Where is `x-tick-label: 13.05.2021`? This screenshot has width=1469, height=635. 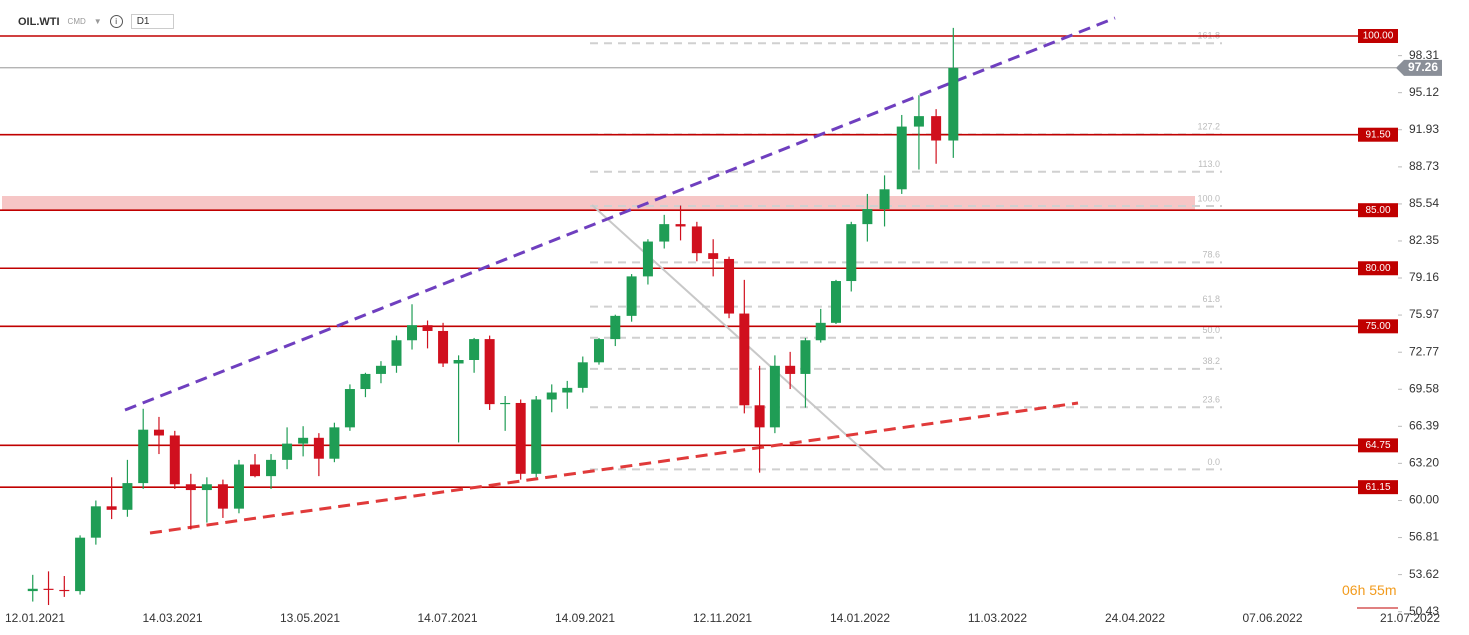
x-tick-label: 13.05.2021 is located at coordinates (310, 618).